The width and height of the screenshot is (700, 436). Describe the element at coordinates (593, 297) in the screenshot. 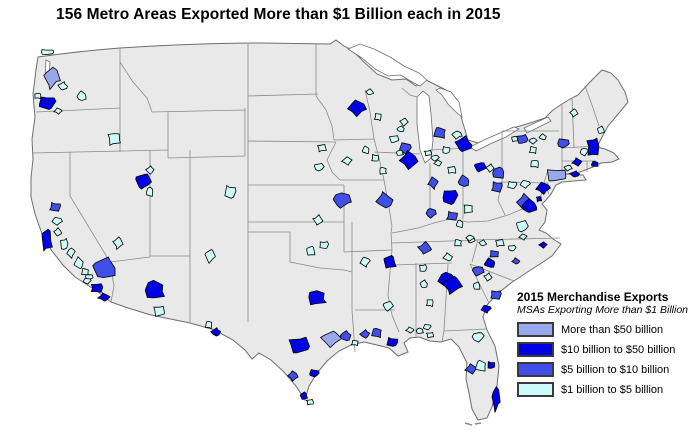

I see `legend-title: 2015 Merchandise Exports` at that location.